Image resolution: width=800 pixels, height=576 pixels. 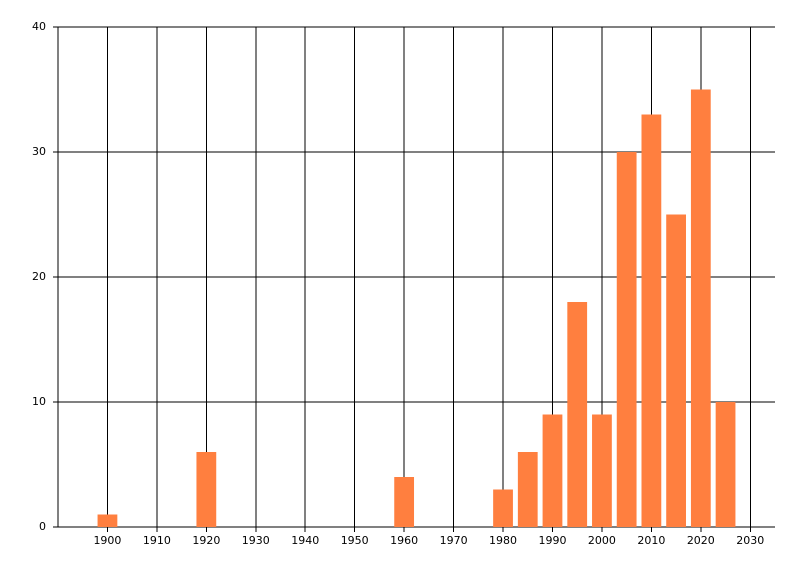 What do you see at coordinates (107, 540) in the screenshot?
I see `x-tick-label: 1900` at bounding box center [107, 540].